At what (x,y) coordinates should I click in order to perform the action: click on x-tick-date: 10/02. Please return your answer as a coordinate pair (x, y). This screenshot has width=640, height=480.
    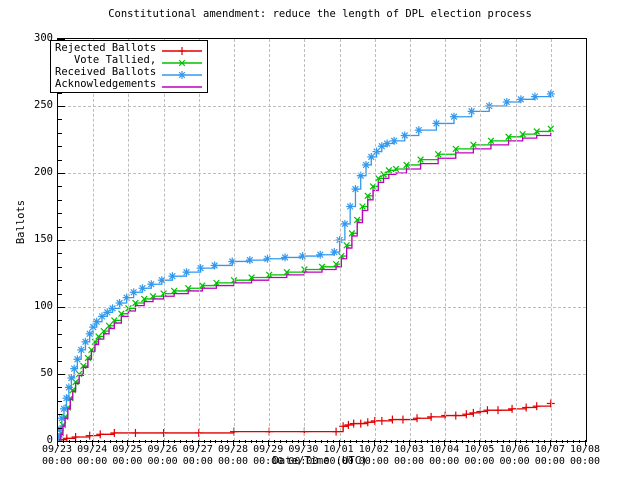
    Looking at the image, I should click on (373, 449).